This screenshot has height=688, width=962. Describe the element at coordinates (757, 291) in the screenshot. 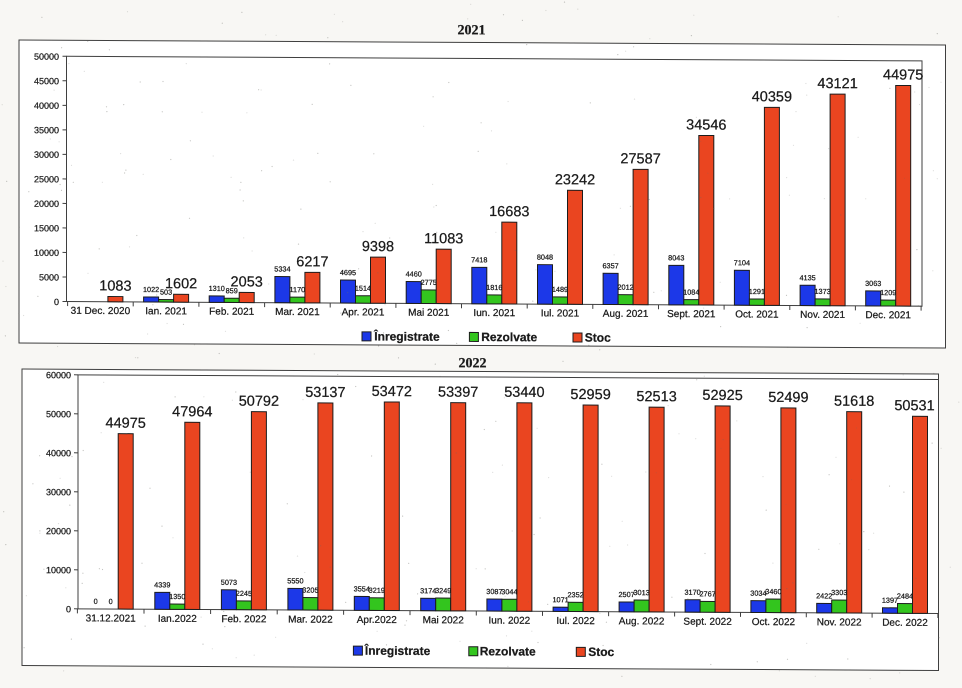

I see `svg-text: 1291` at that location.